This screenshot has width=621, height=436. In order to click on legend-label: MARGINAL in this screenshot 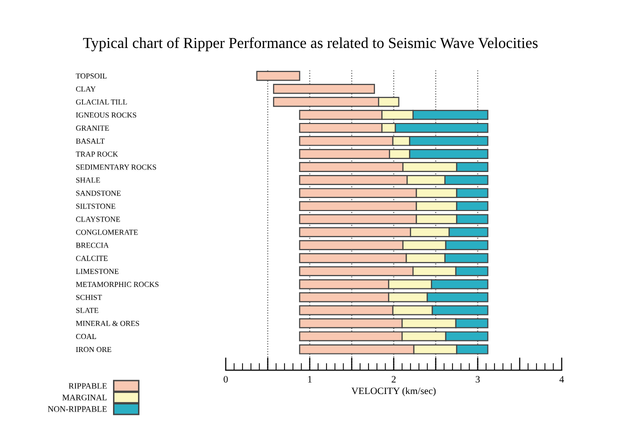, I will do `click(84, 397)`.